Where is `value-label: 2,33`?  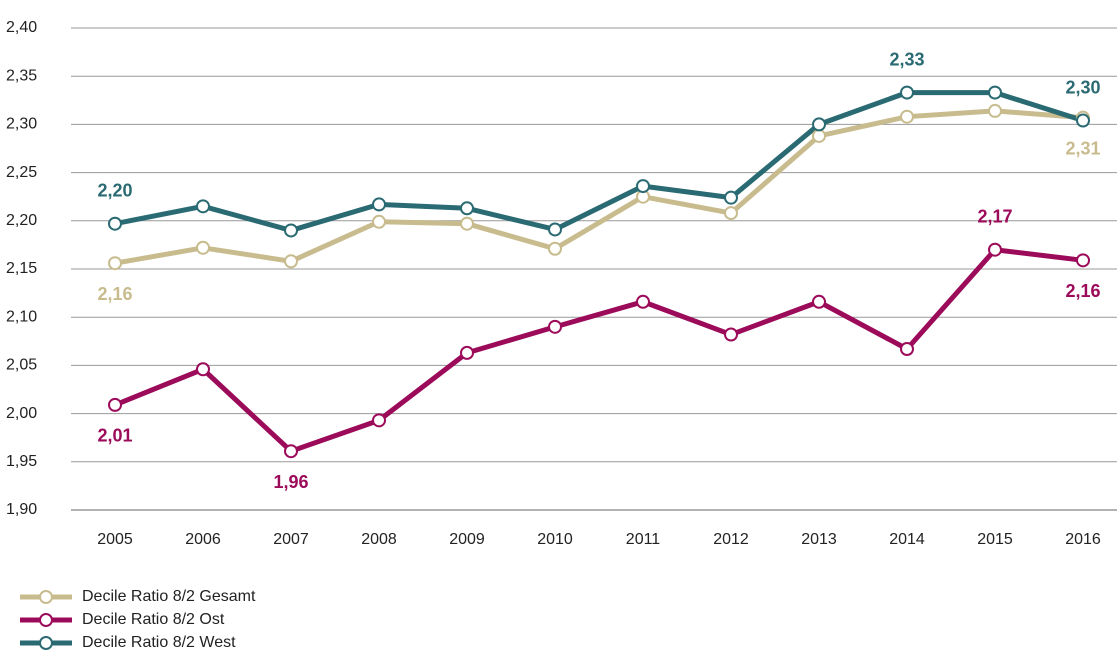
value-label: 2,33 is located at coordinates (906, 59).